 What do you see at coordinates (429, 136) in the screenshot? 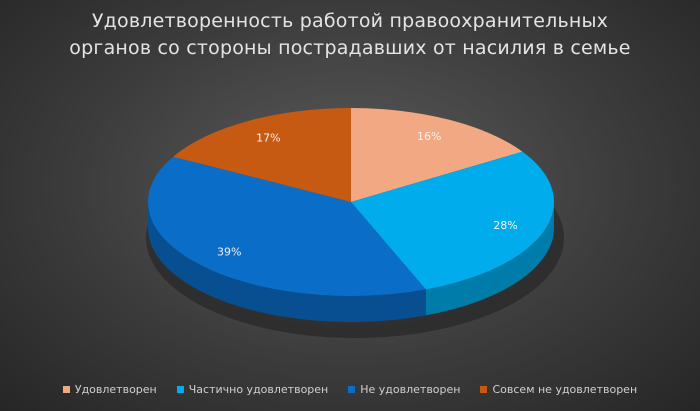
I see `pie-data-label-0: 16%` at bounding box center [429, 136].